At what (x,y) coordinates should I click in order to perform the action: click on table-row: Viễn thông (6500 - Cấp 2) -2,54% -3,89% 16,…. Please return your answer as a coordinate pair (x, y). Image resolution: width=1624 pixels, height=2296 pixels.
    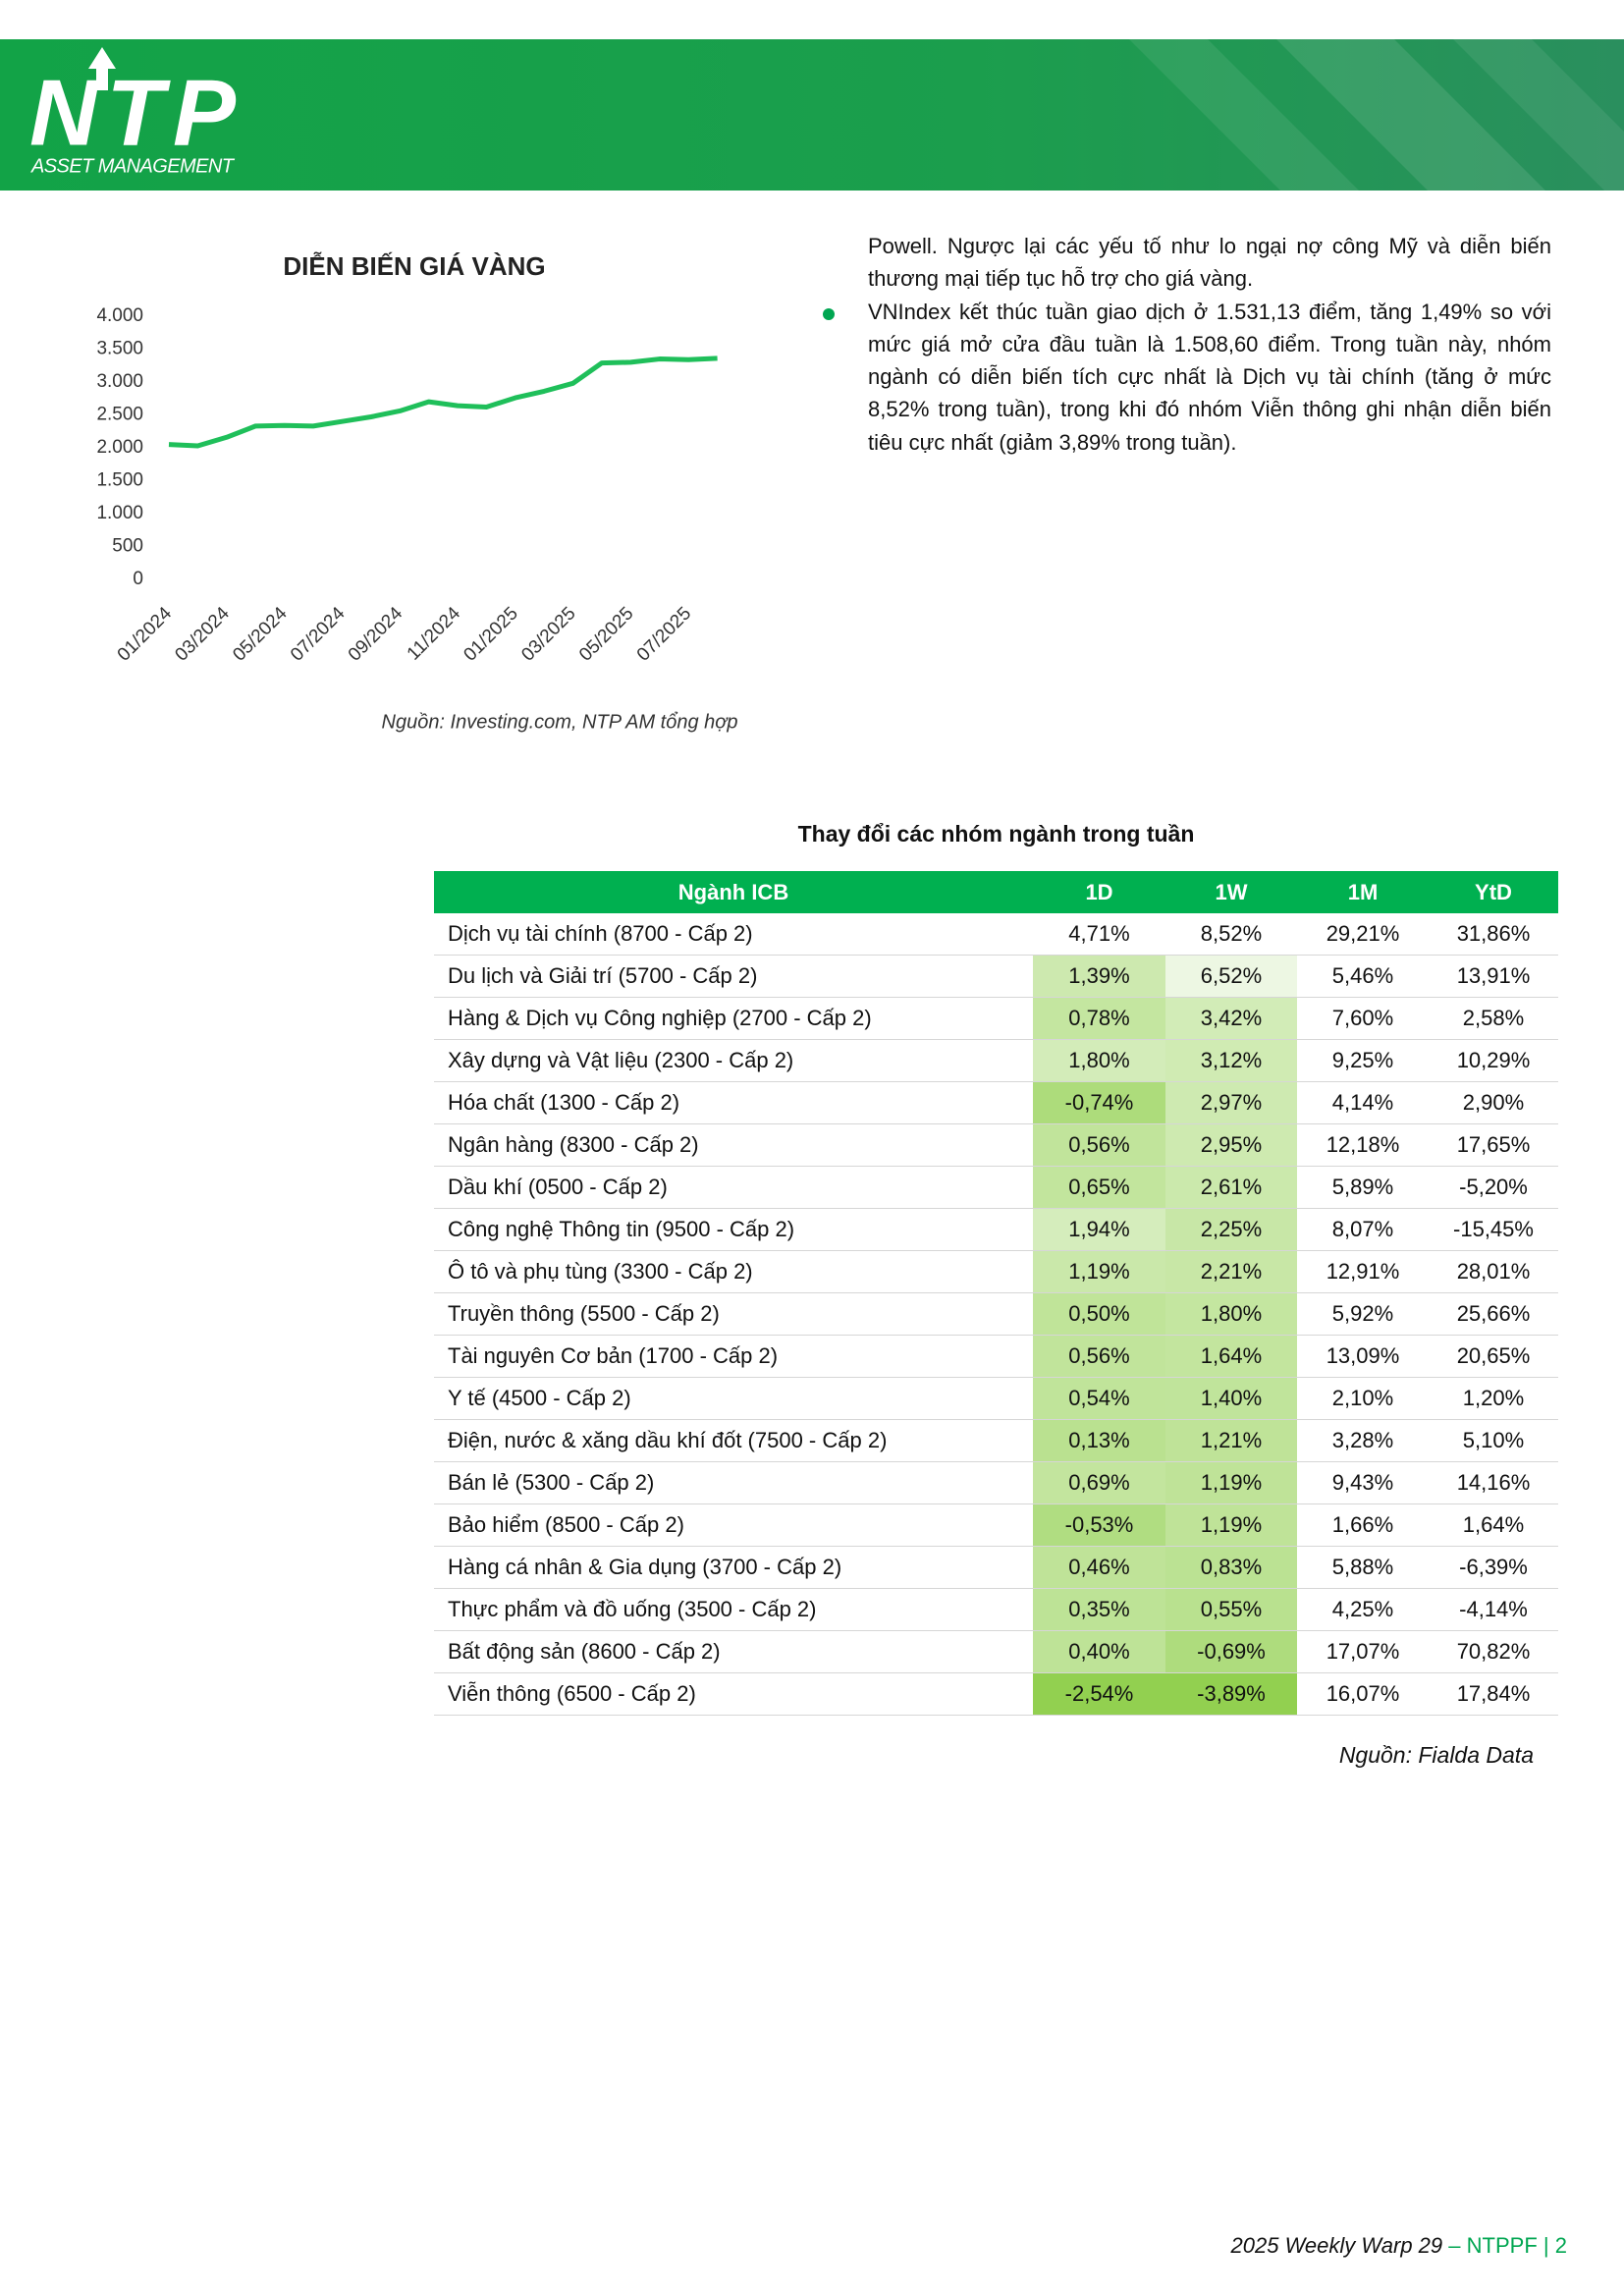
    Looking at the image, I should click on (996, 1694).